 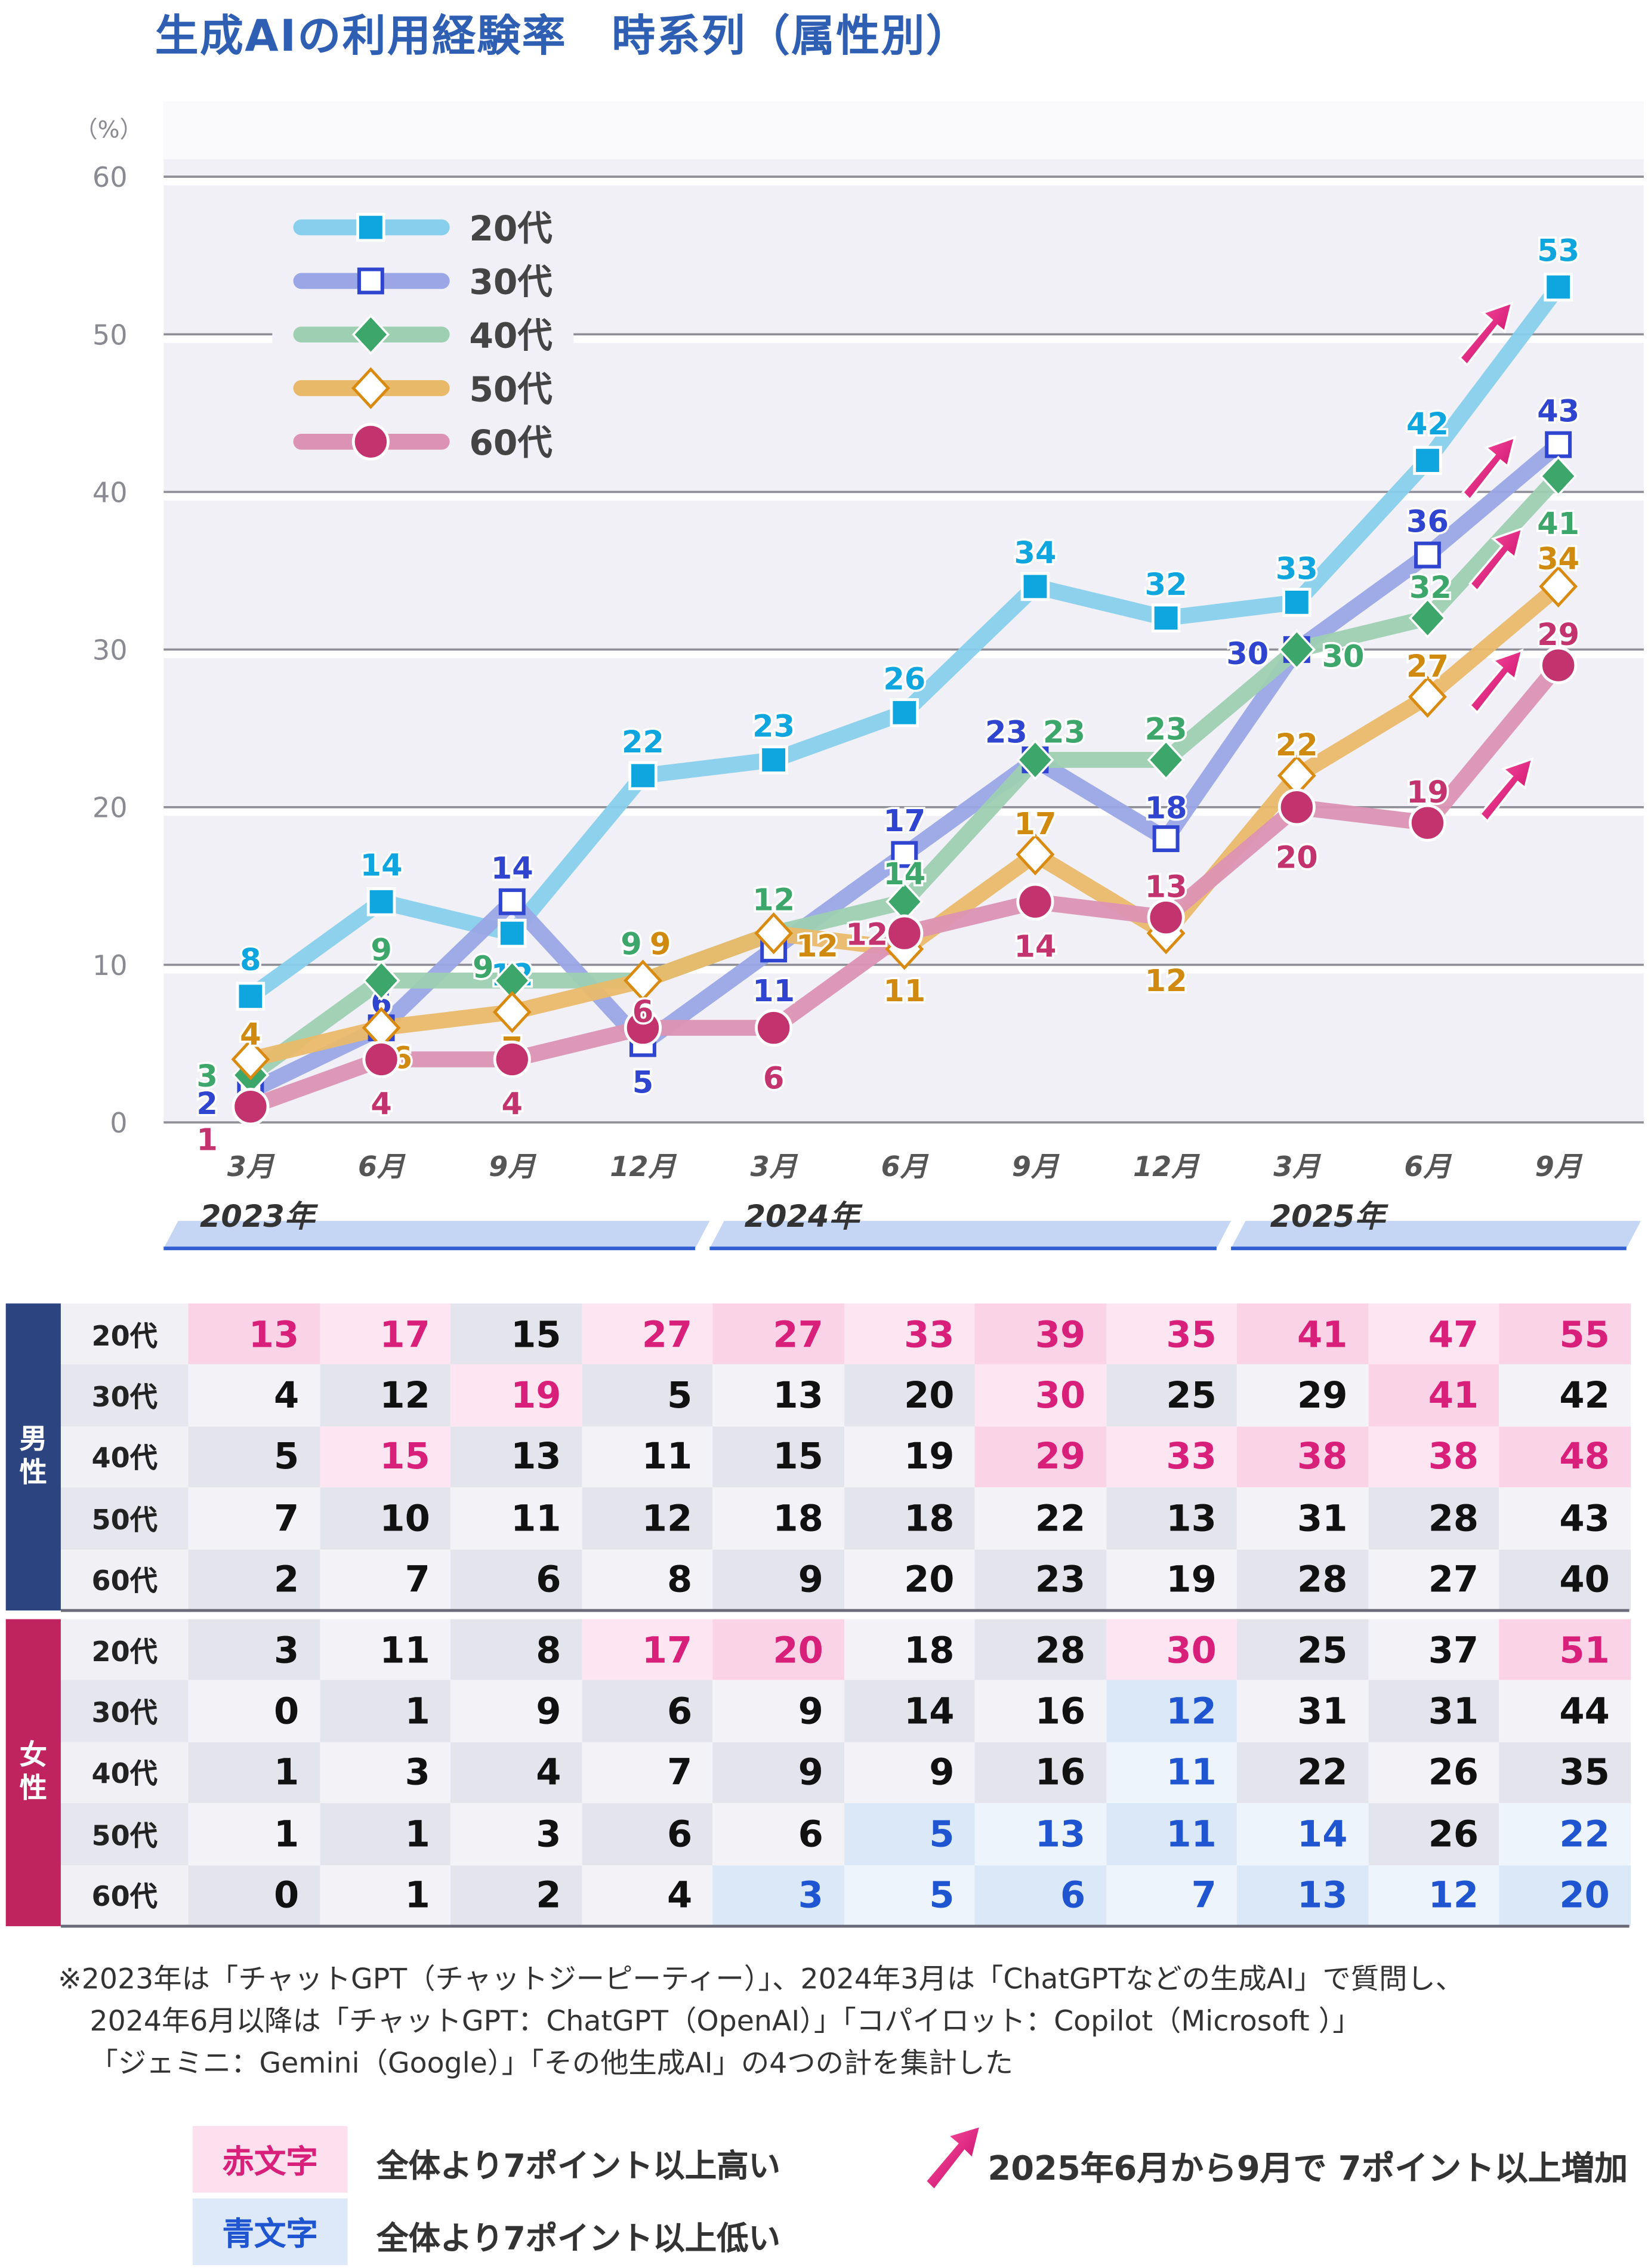 What do you see at coordinates (804, 1217) in the screenshot?
I see `year-label: 2024年` at bounding box center [804, 1217].